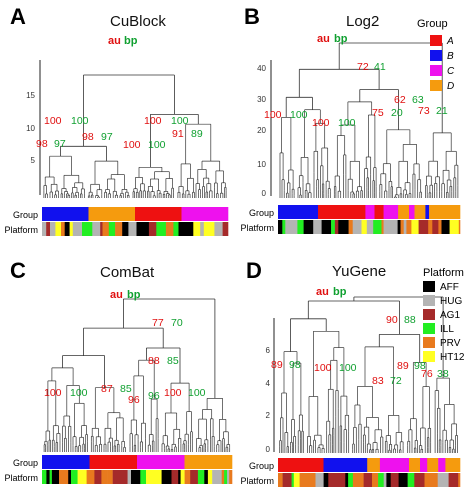 The height and width of the screenshot is (500, 474). Describe the element at coordinates (158, 323) in the screenshot. I see `au-label: 77` at that location.